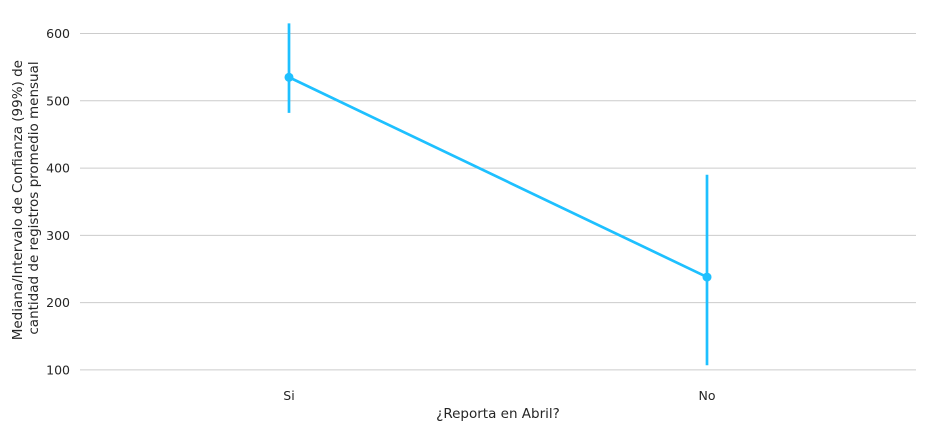  I want to click on y-tick-labels: 100 200 300 400 500 600, so click(58, 201).